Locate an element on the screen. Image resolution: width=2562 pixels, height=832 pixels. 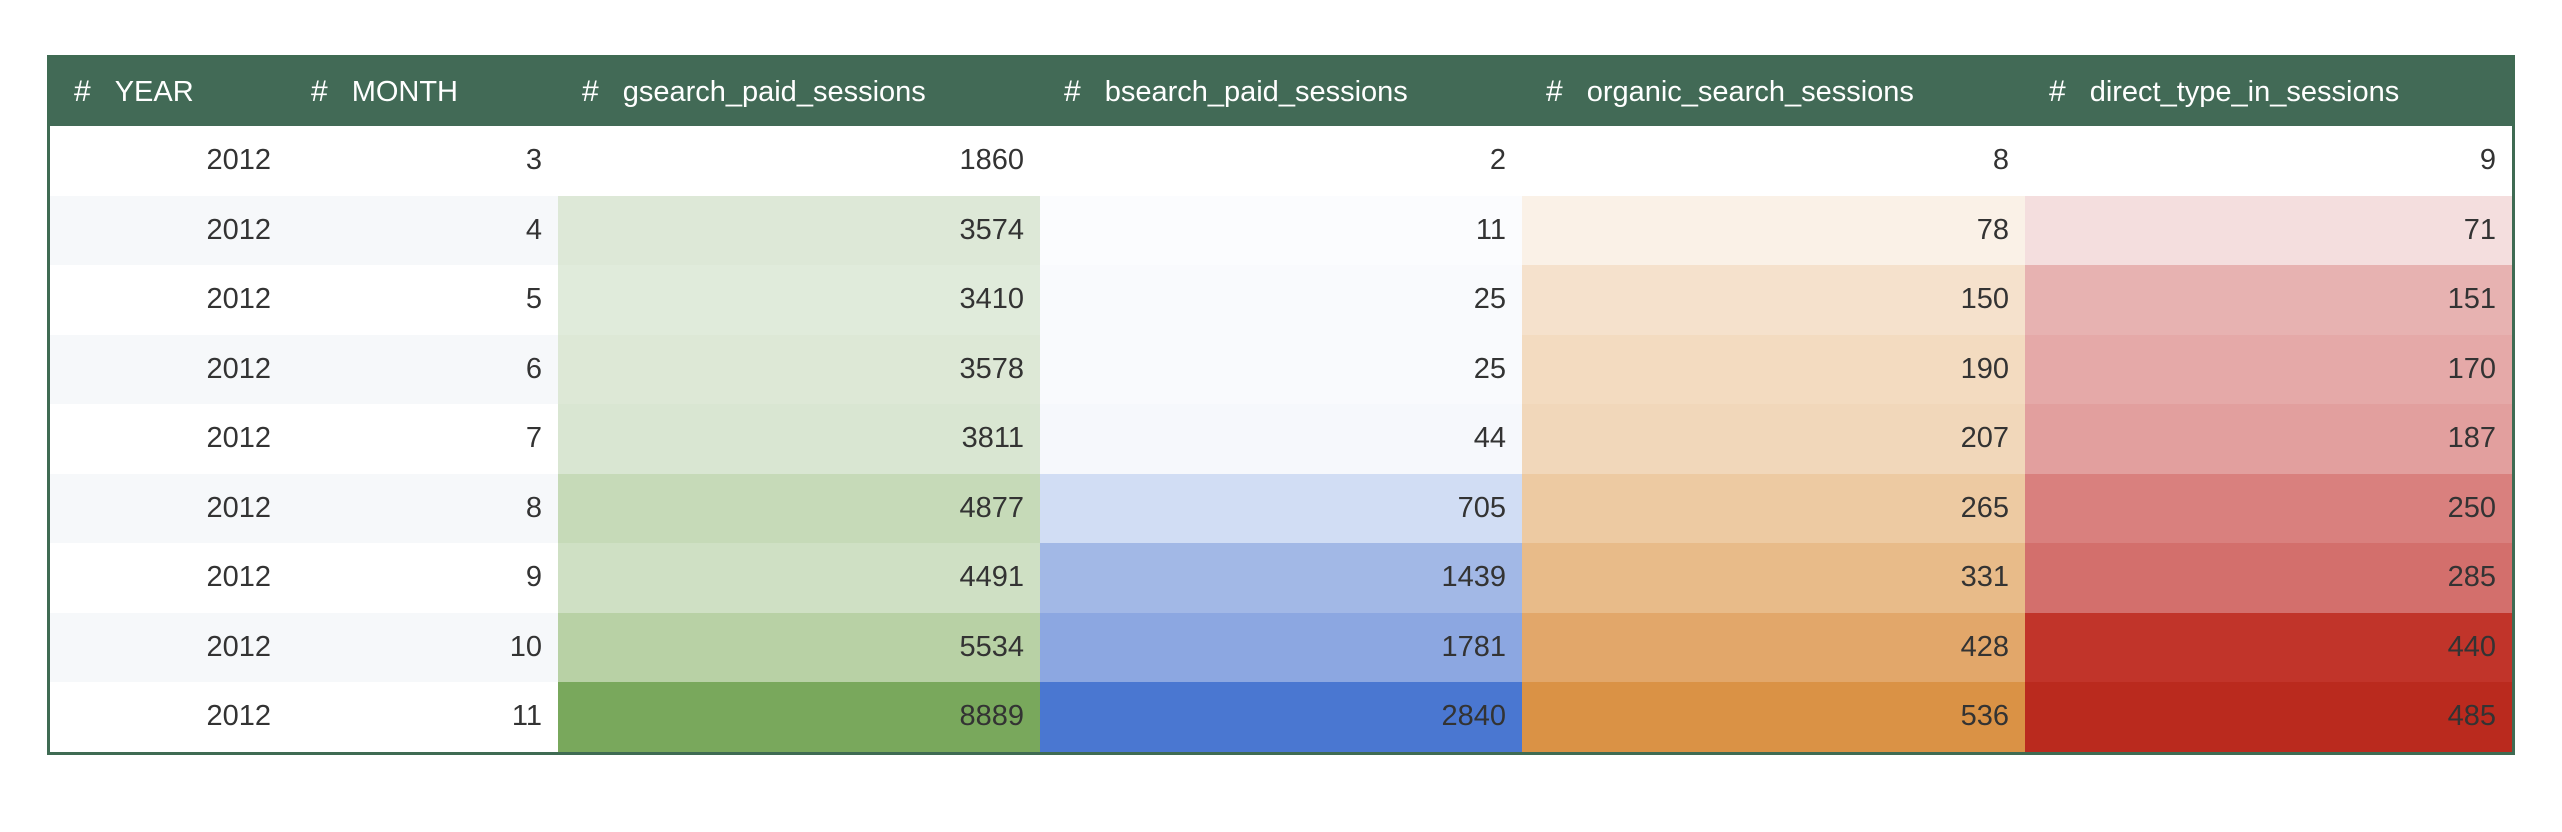
cell-direct-type-in-sessions: 9 is located at coordinates (2268, 161).